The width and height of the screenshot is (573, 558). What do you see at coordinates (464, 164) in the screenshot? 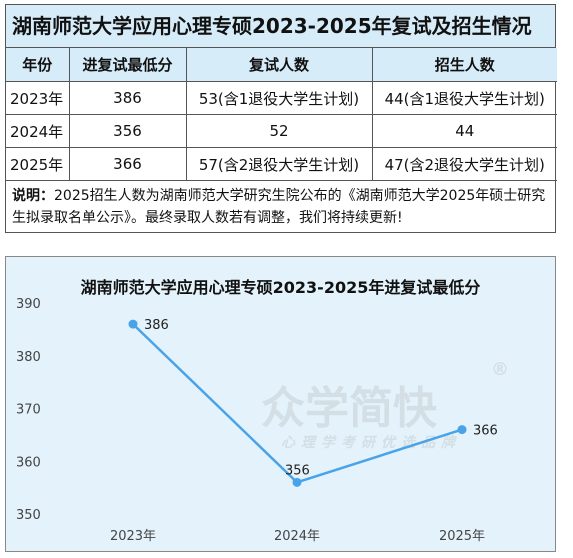
I see `cell-admit-count: 47(含2退役大学生计划)` at bounding box center [464, 164].